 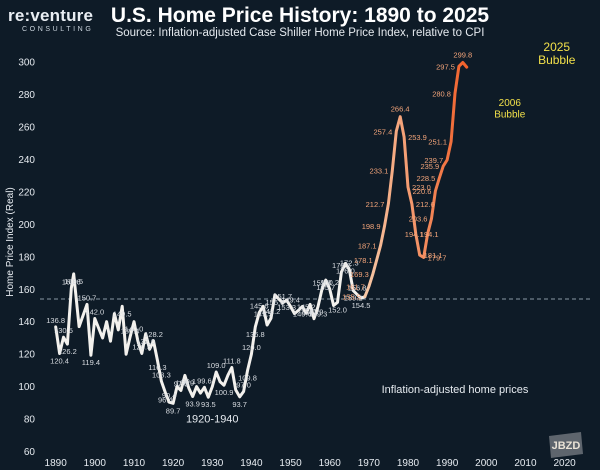 What do you see at coordinates (300, 15) in the screenshot?
I see `chart-title: U.S. Home Price History: 1890 to 2025` at bounding box center [300, 15].